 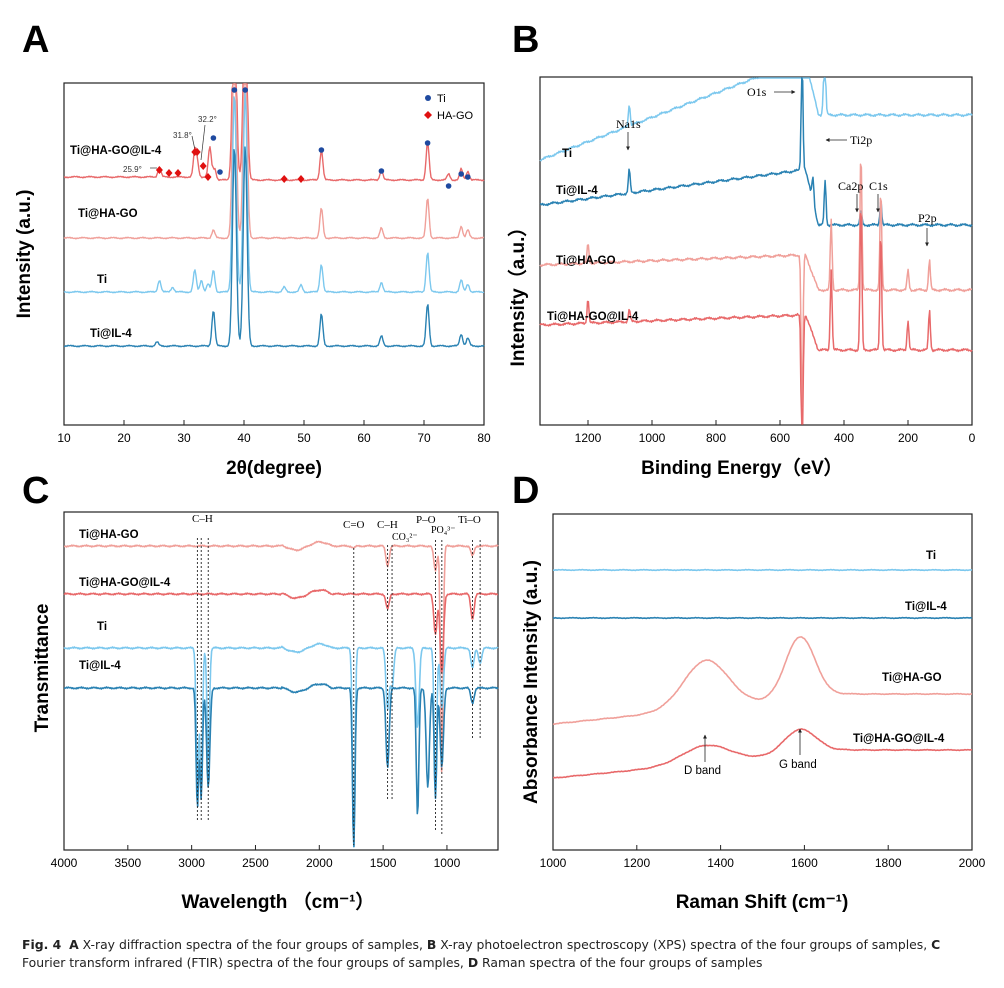 What do you see at coordinates (588, 438) in the screenshot?
I see `b-x-ticklabel: 1200` at bounding box center [588, 438].